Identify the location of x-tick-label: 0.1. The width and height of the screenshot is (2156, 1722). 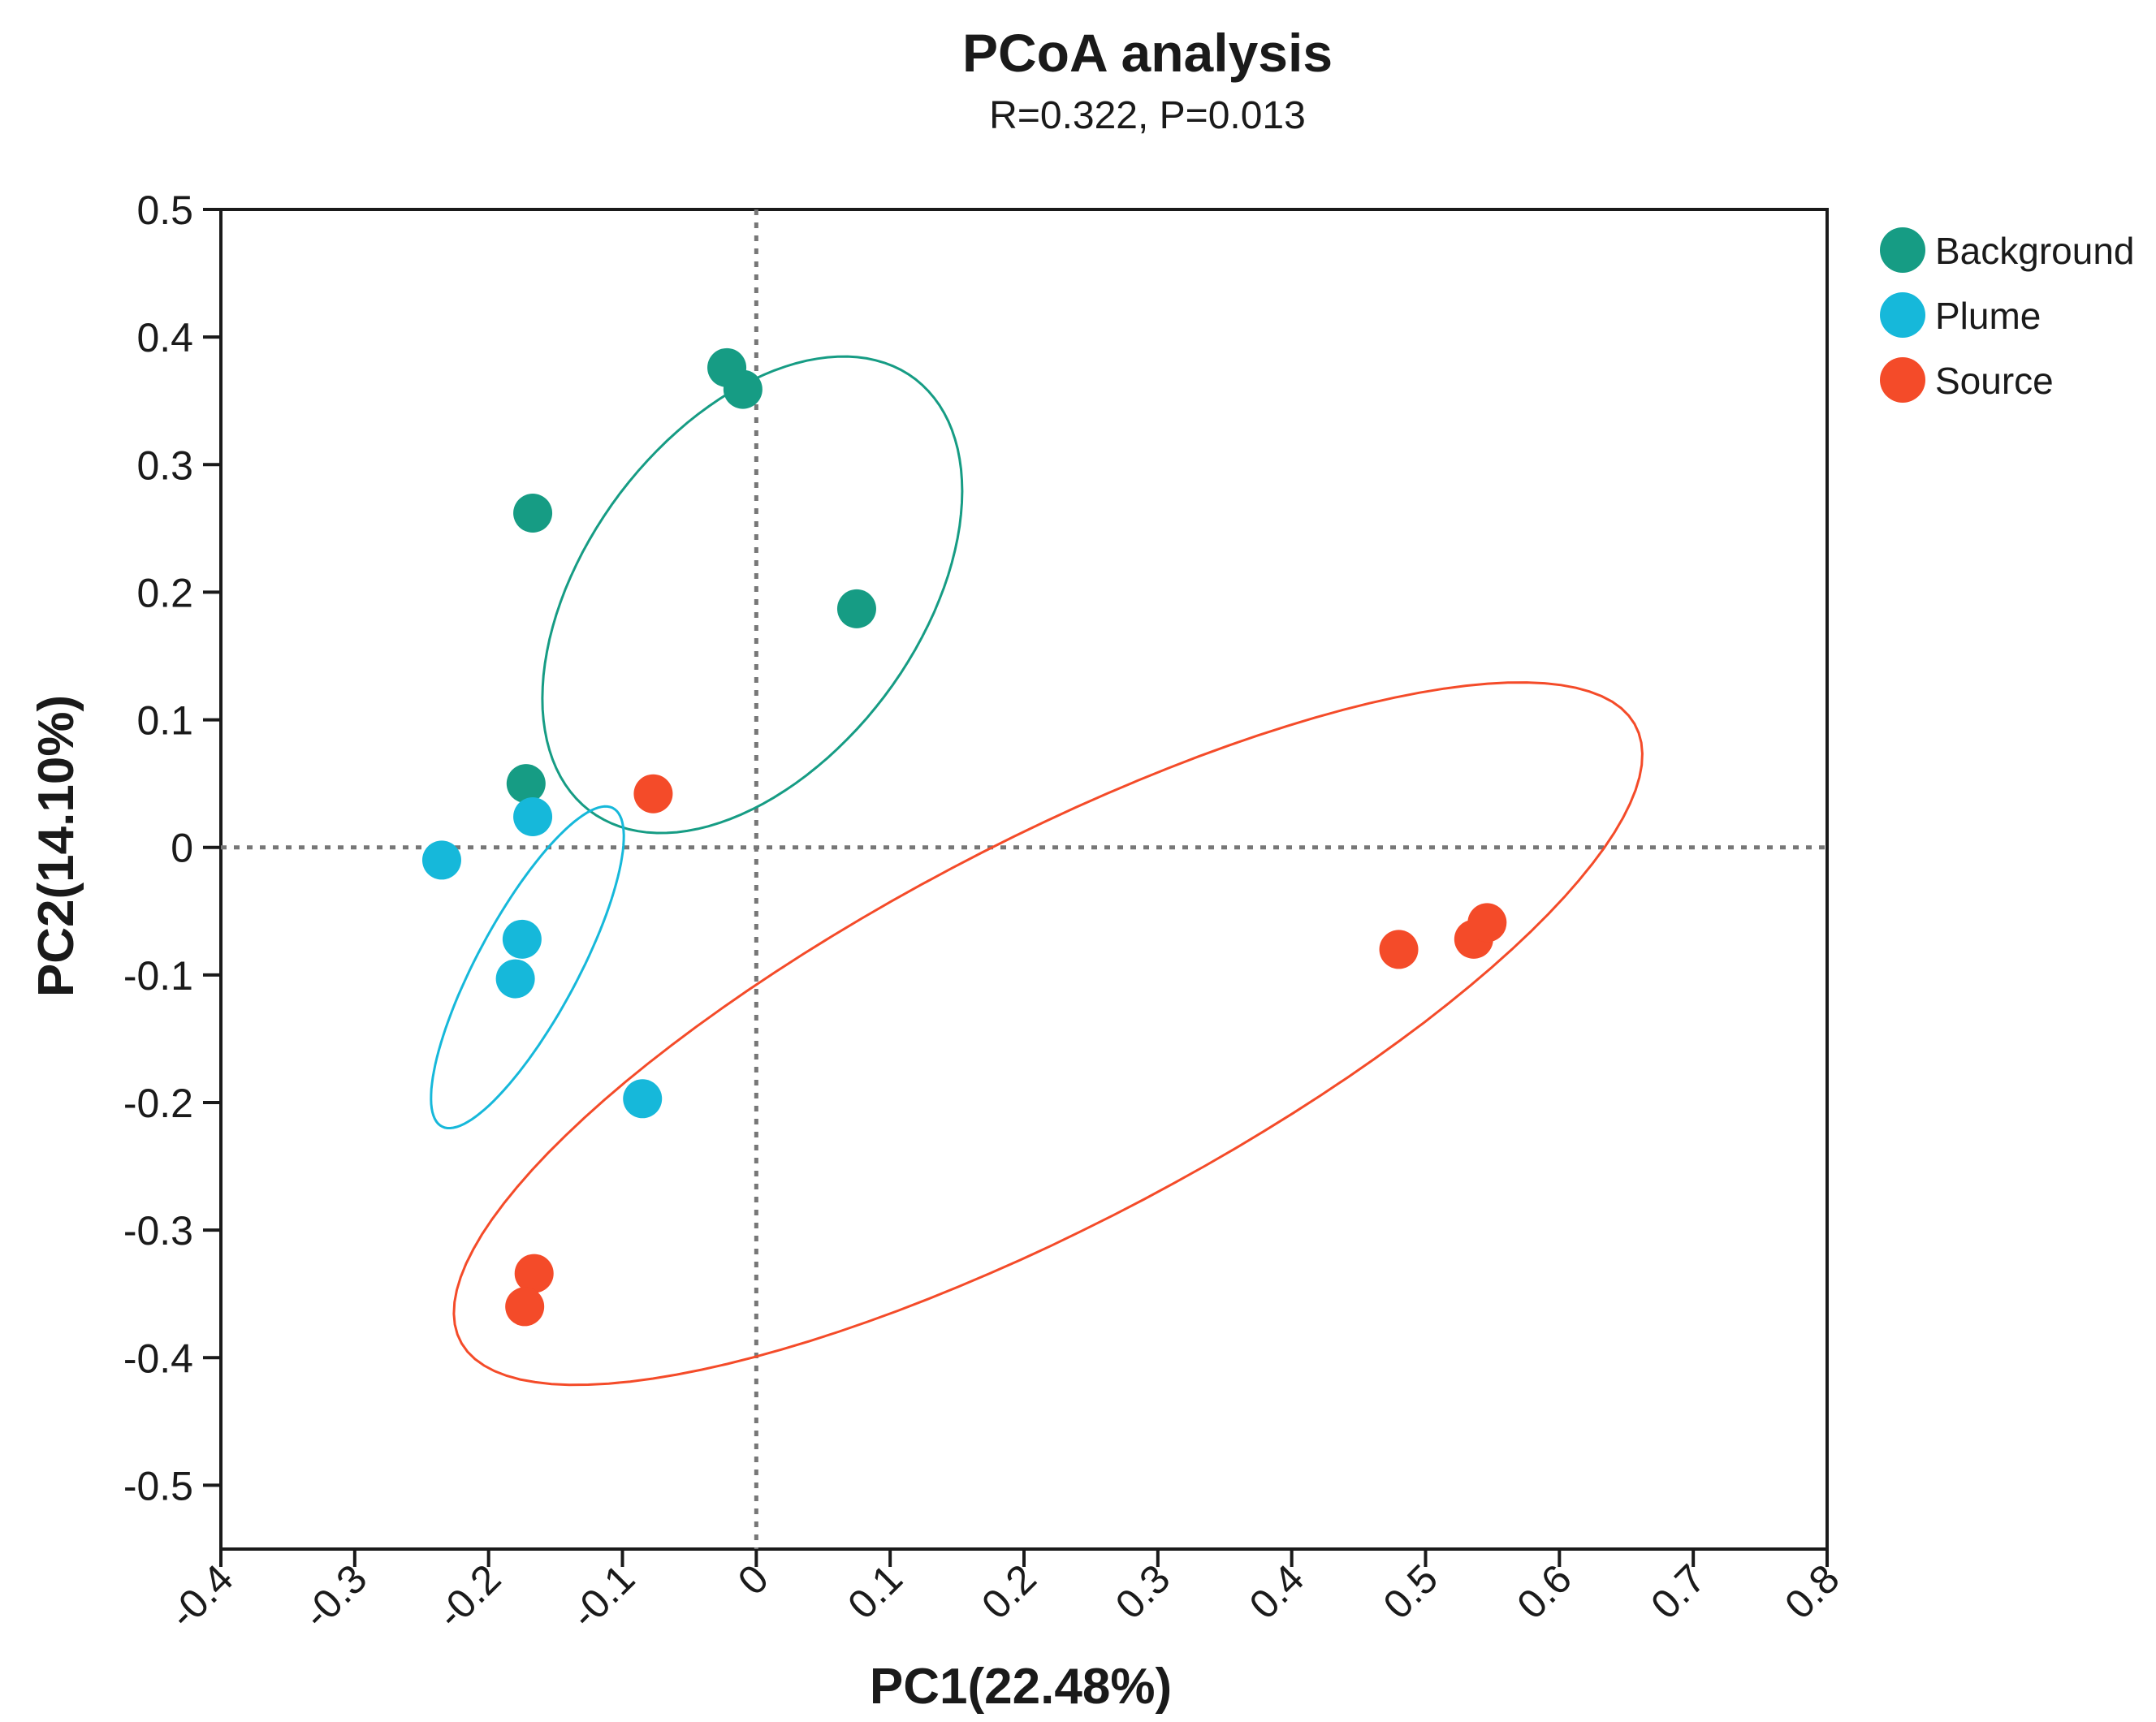
(875, 1592).